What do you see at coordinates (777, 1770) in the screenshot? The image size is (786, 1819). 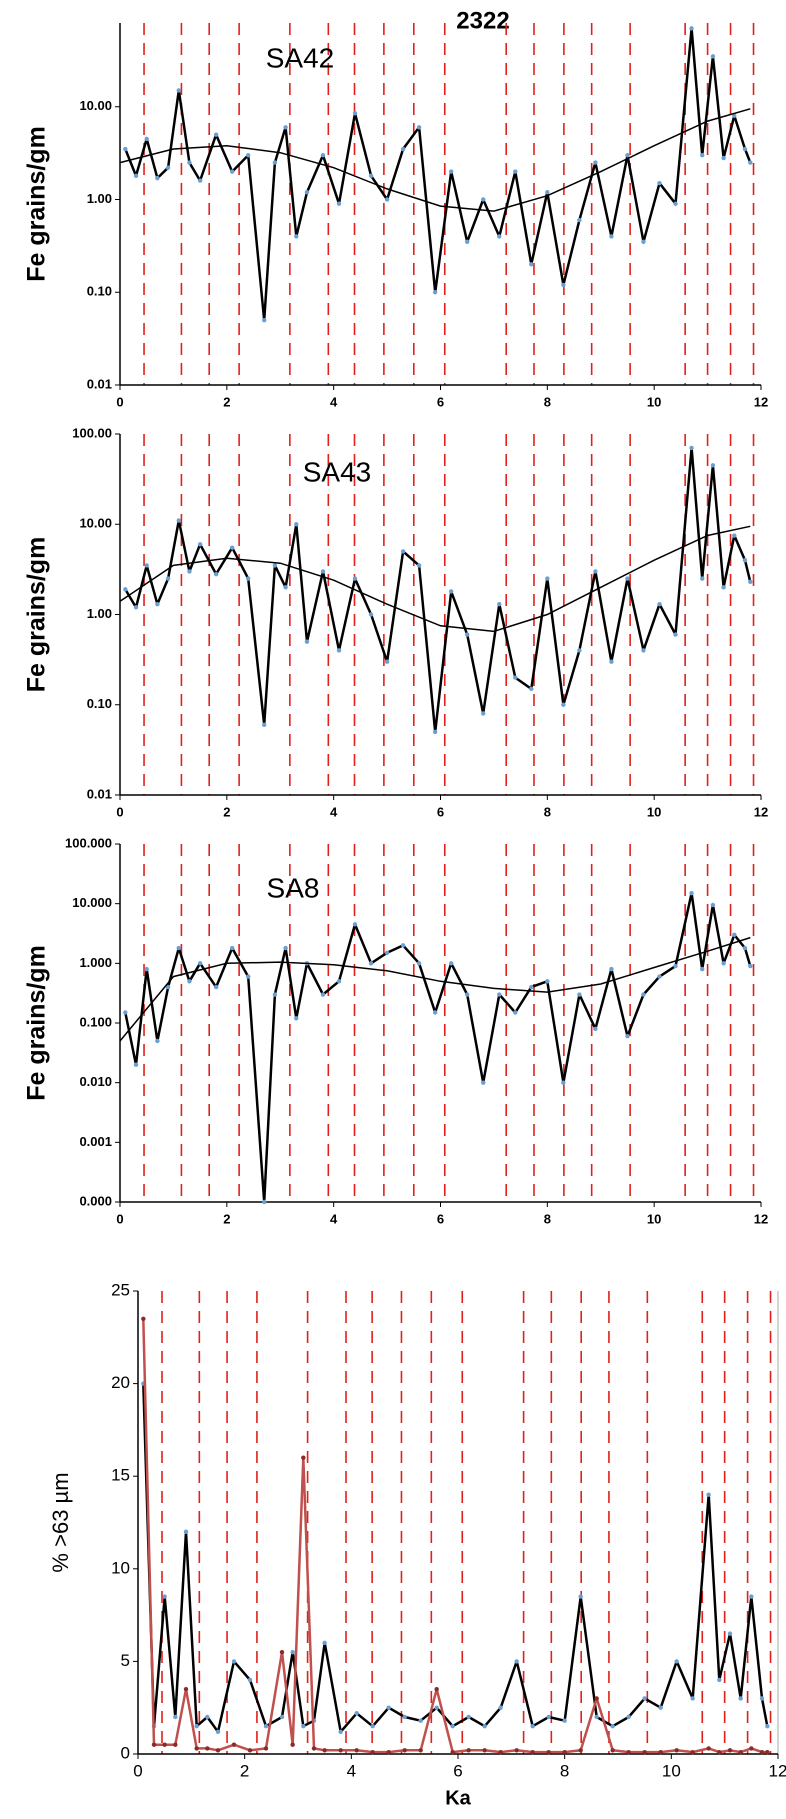 I see `x-tick-label: 12` at bounding box center [777, 1770].